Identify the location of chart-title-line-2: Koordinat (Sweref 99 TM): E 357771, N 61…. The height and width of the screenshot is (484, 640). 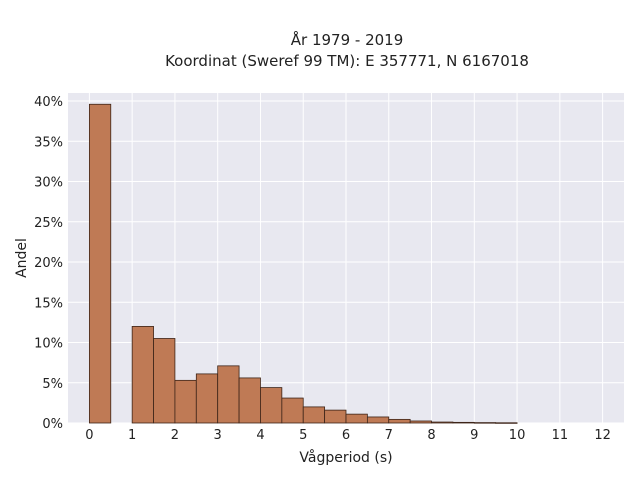
(347, 61).